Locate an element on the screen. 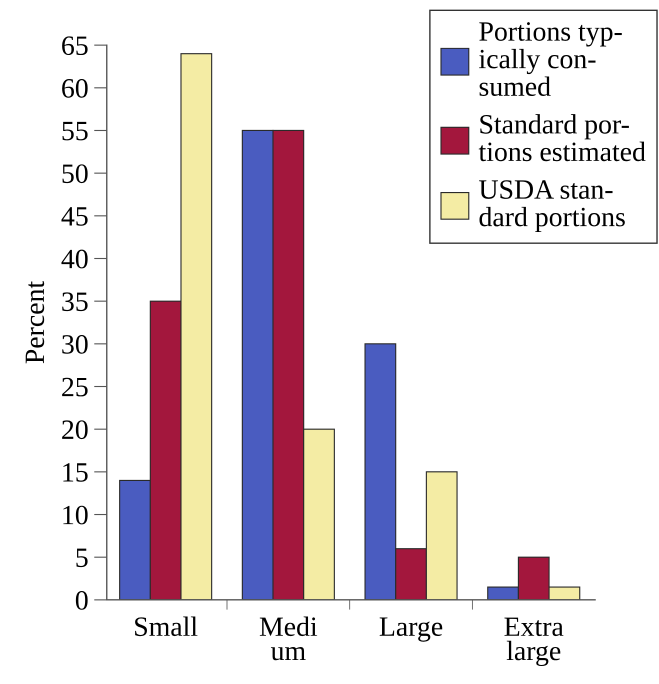 The height and width of the screenshot is (684, 659). x-tick-label: Large is located at coordinates (411, 630).